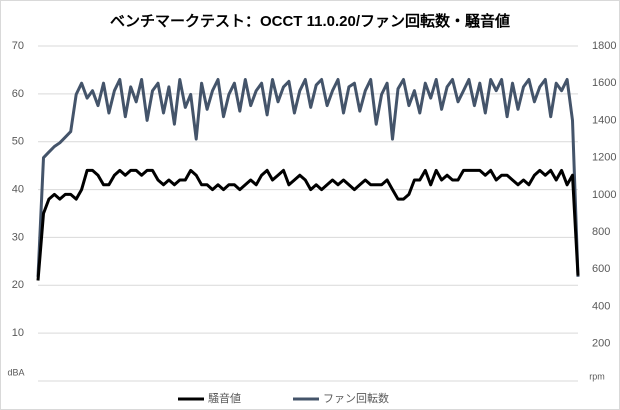  I want to click on y-tick-label: 20, so click(18, 285).